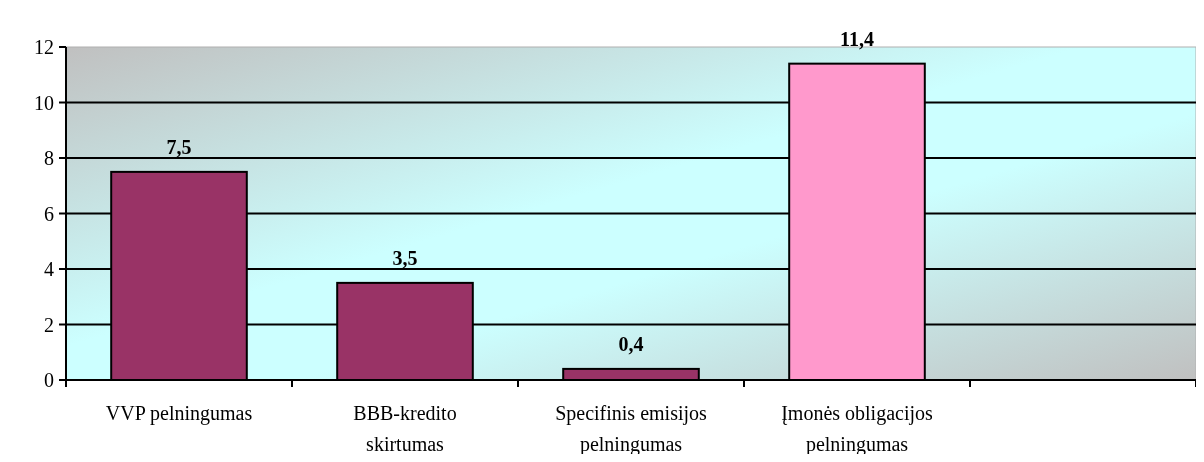 This screenshot has height=462, width=1204. Describe the element at coordinates (857, 38) in the screenshot. I see `data-label: 11,4` at that location.